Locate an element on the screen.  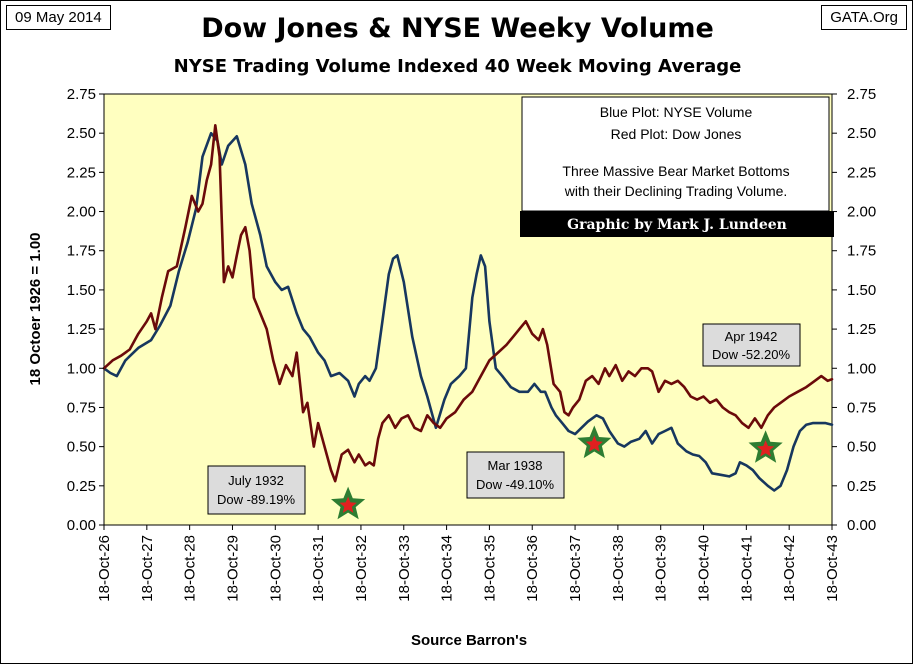
callout-1942: Apr 1942 Dow -52.20% is located at coordinates (751, 345).